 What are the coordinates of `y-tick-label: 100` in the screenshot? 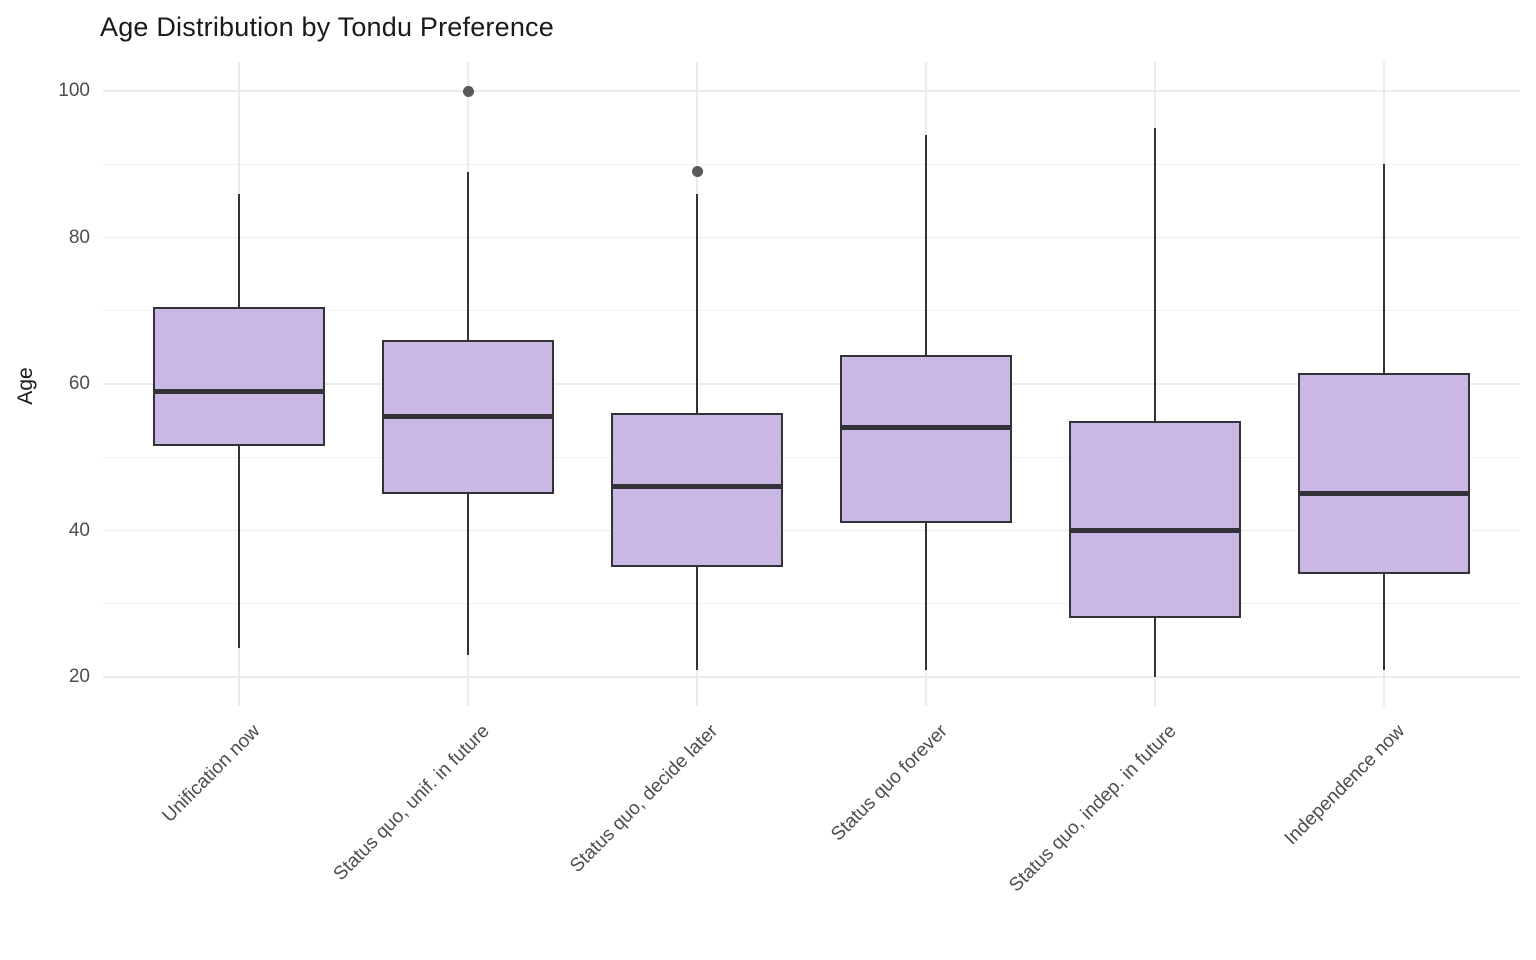 It's located at (74, 90).